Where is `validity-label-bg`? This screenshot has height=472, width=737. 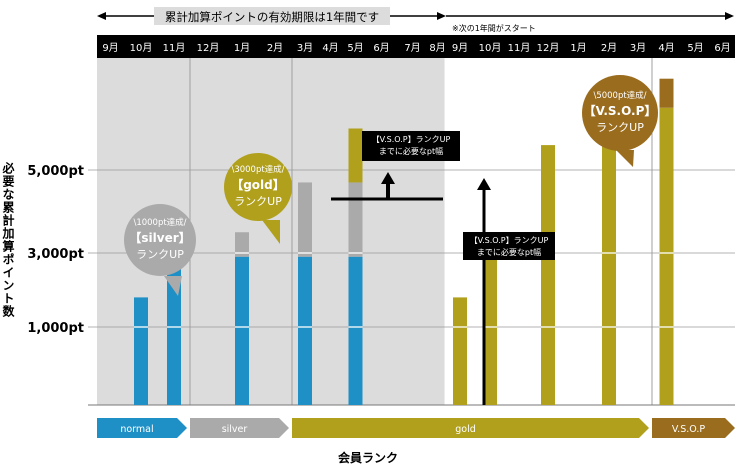 validity-label-bg is located at coordinates (272, 16).